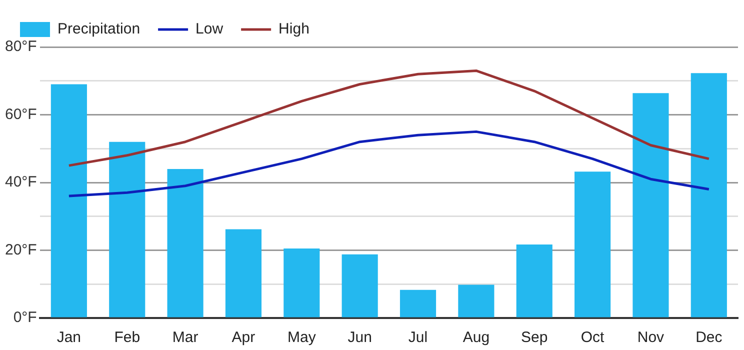 This screenshot has height=350, width=744. Describe the element at coordinates (210, 29) in the screenshot. I see `legend-label: Low` at that location.